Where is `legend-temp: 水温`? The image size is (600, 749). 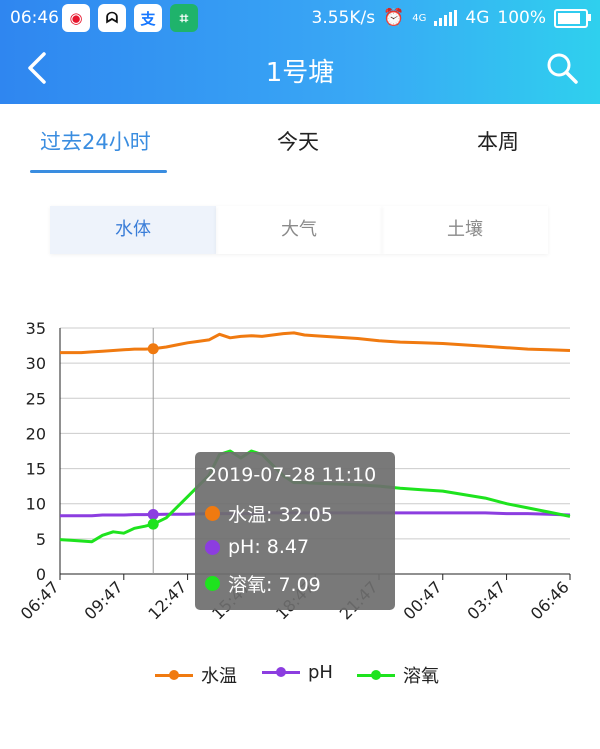 legend-temp: 水温 is located at coordinates (196, 675).